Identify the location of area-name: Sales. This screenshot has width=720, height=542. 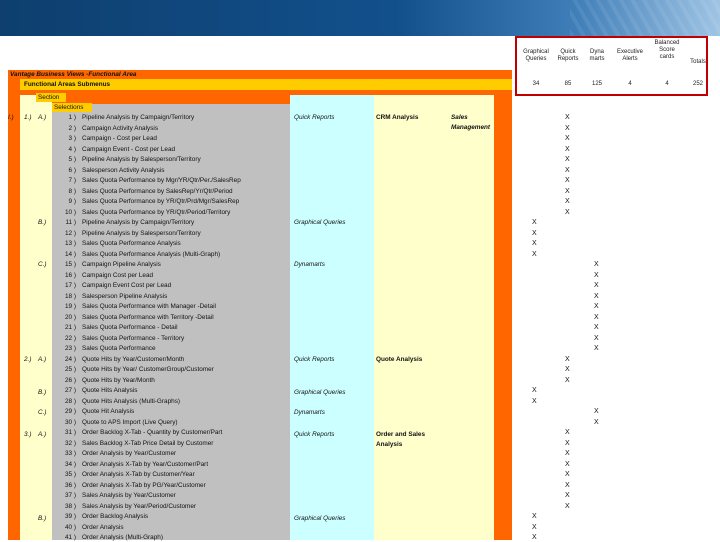
(459, 117).